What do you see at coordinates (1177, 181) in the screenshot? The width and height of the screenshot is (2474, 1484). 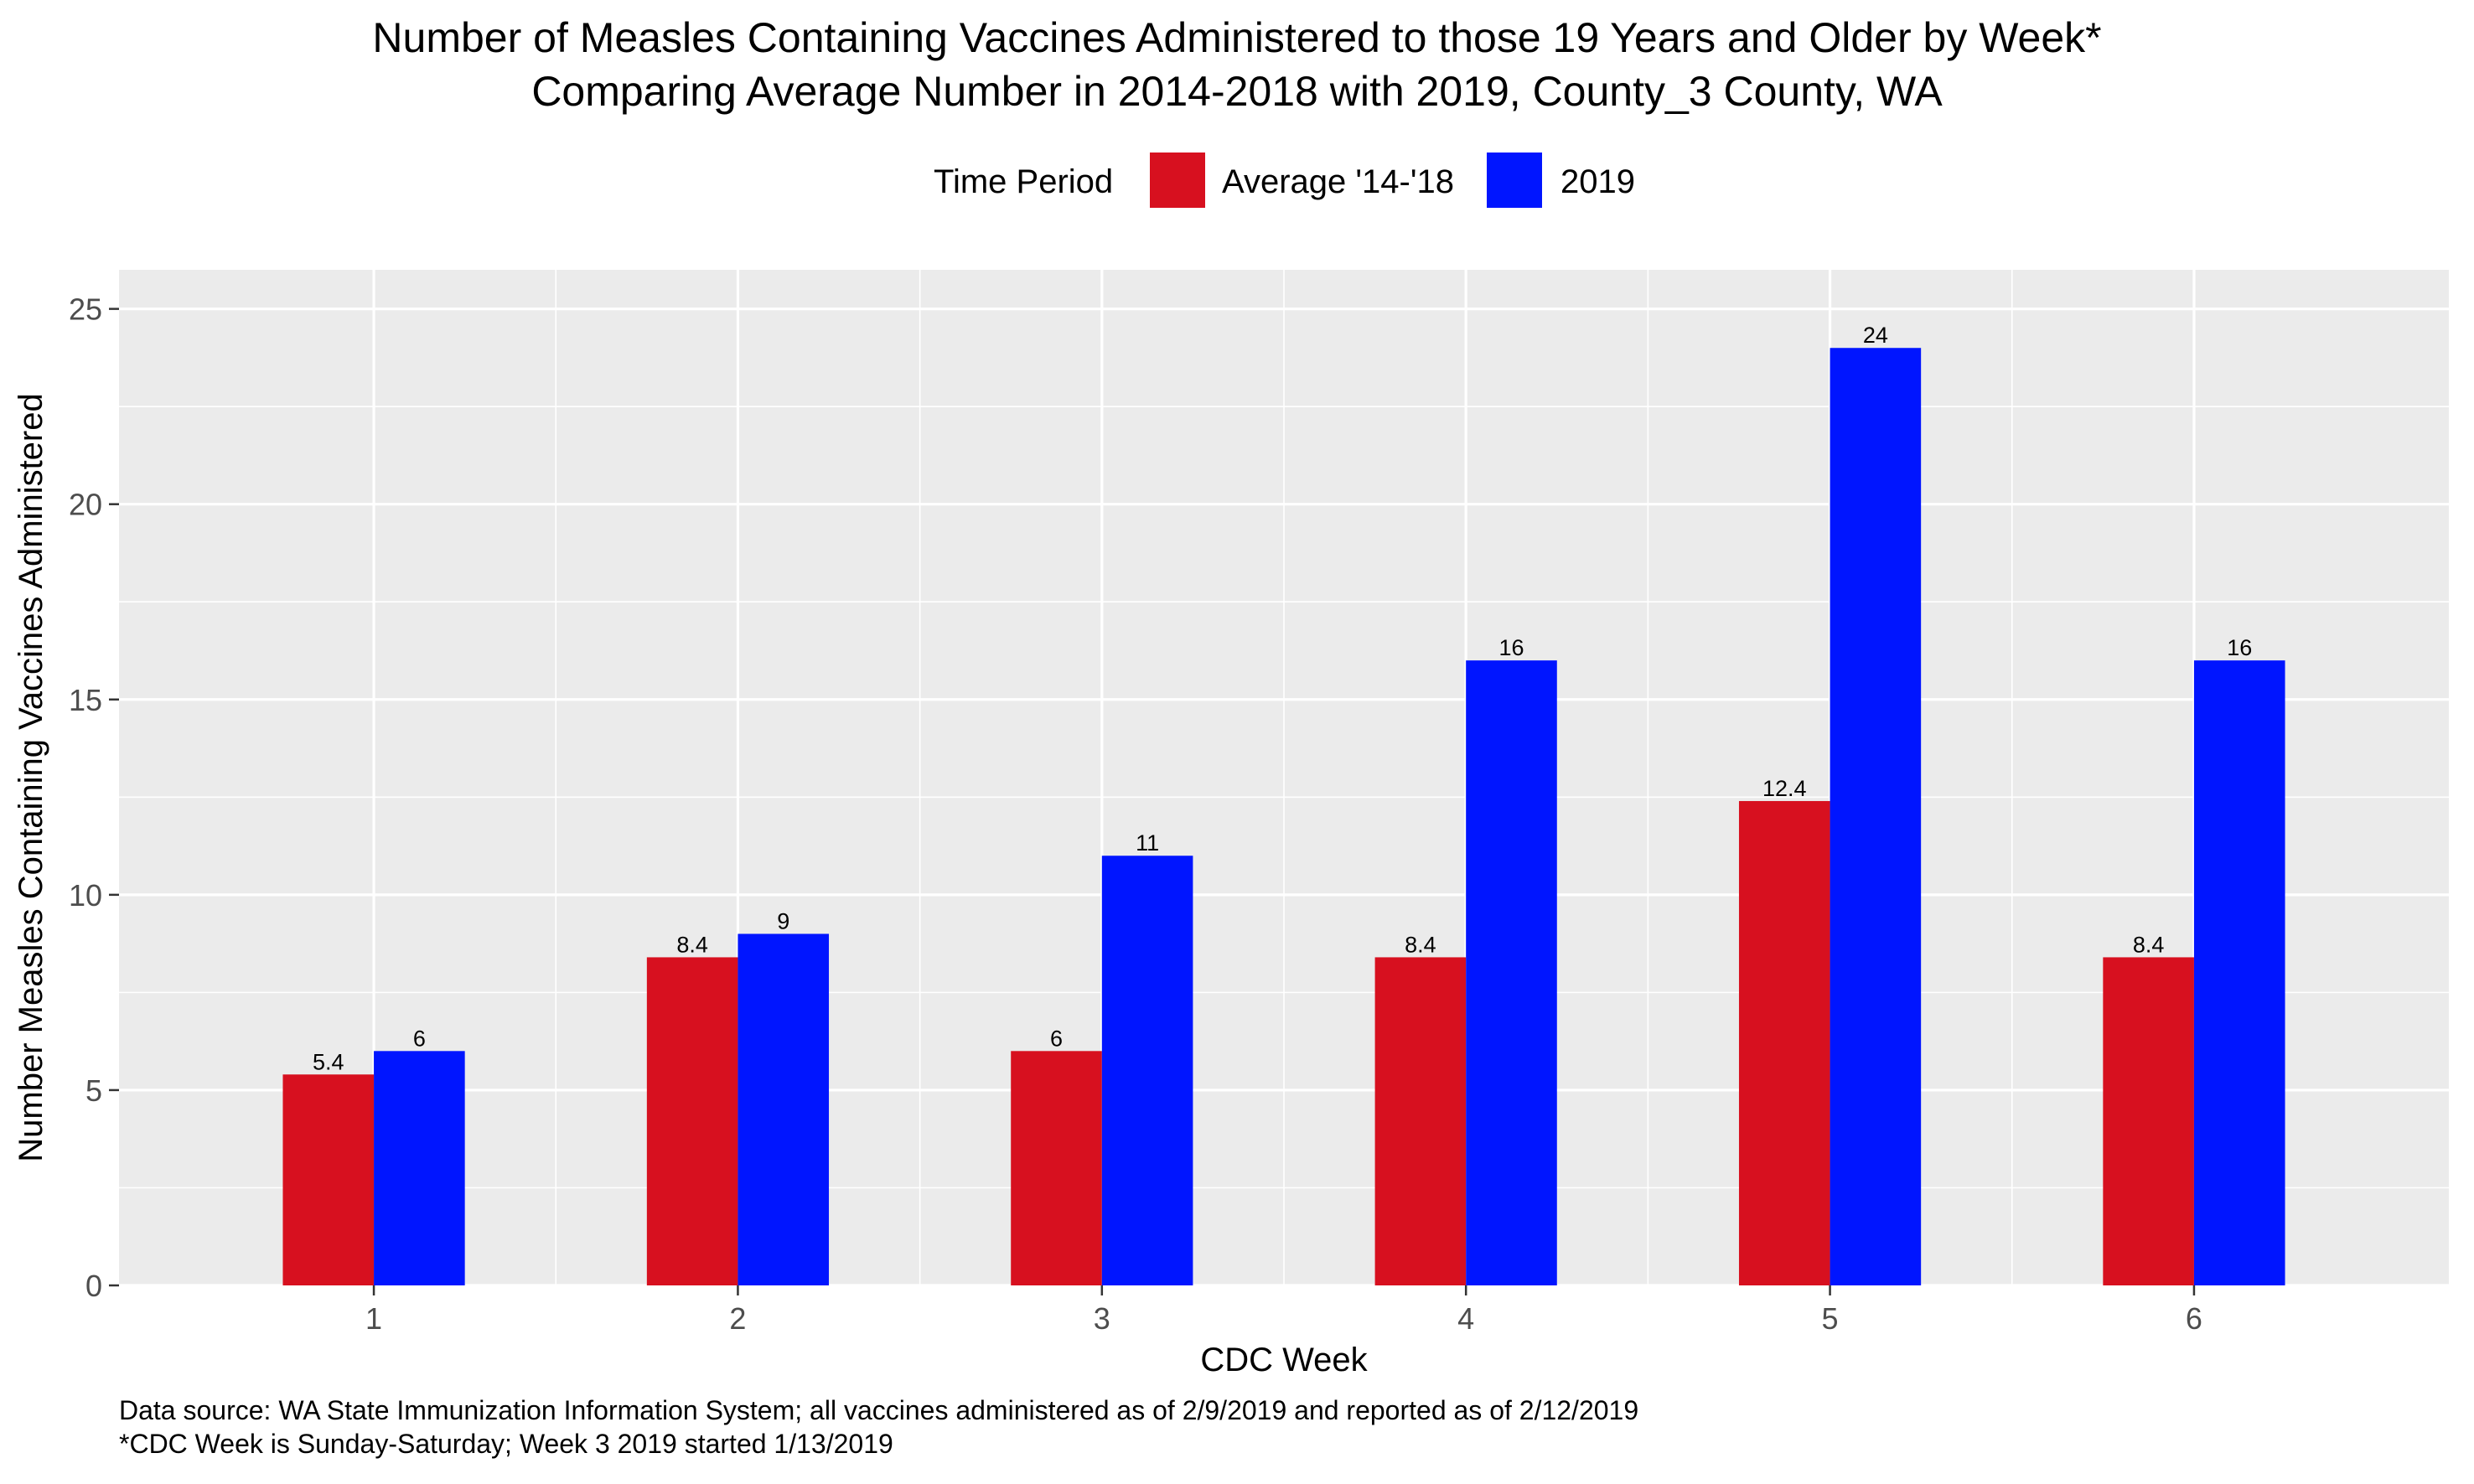 I see `legend-key-average` at bounding box center [1177, 181].